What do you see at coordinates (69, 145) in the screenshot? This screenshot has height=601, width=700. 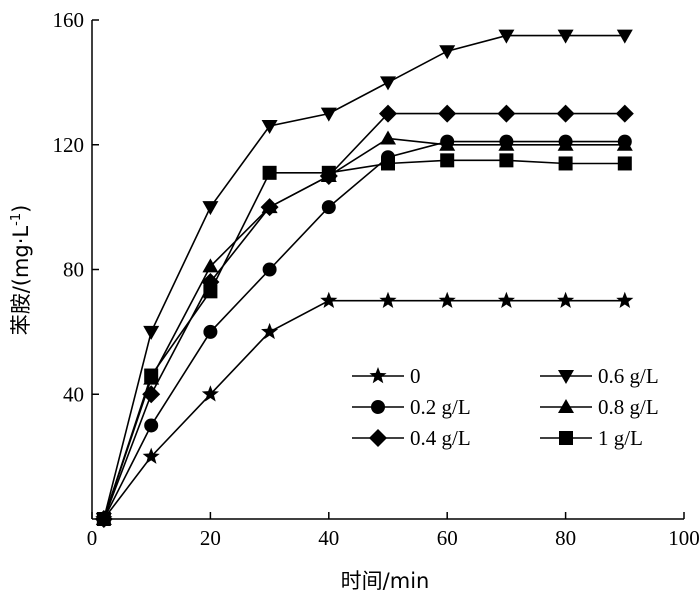 I see `y-tick-label: 120` at bounding box center [69, 145].